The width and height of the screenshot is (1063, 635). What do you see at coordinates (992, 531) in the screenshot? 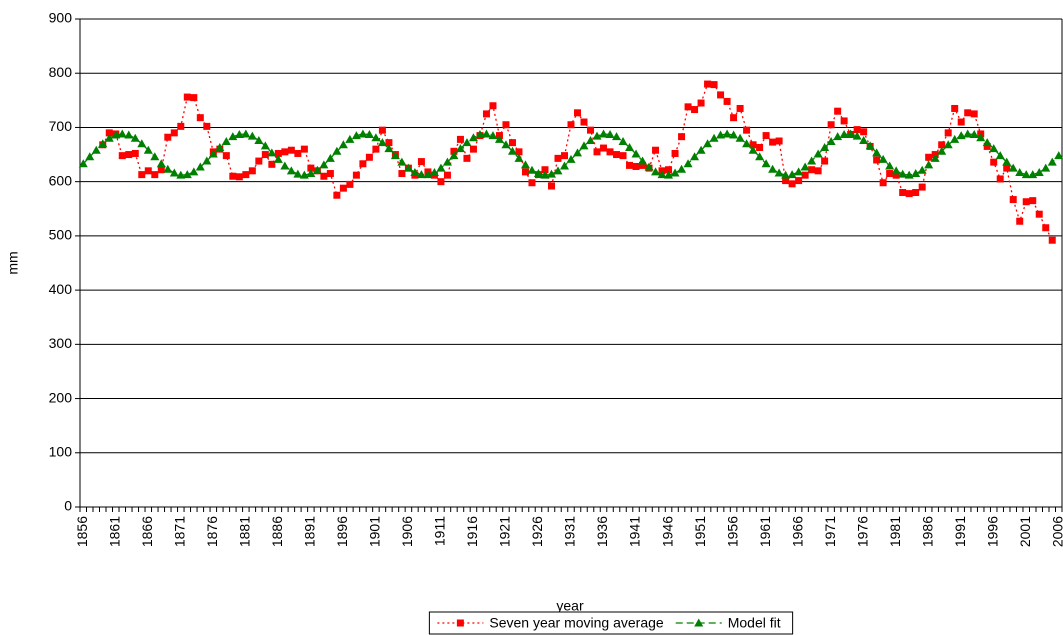
I see `x-tick-label: 1996` at bounding box center [992, 531].